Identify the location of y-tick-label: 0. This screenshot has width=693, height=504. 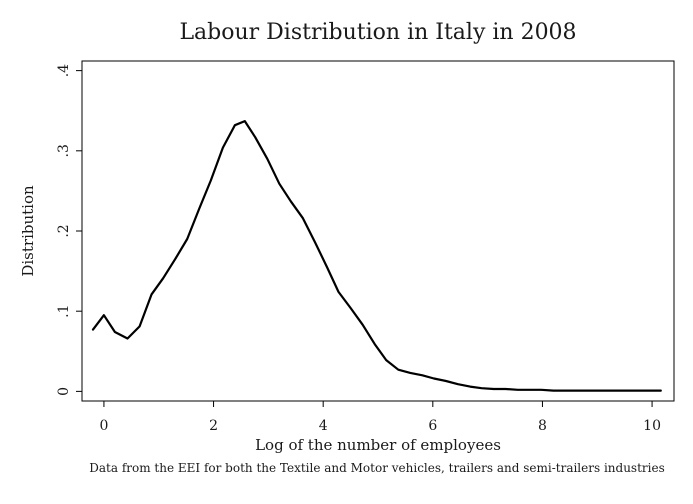
(64, 391).